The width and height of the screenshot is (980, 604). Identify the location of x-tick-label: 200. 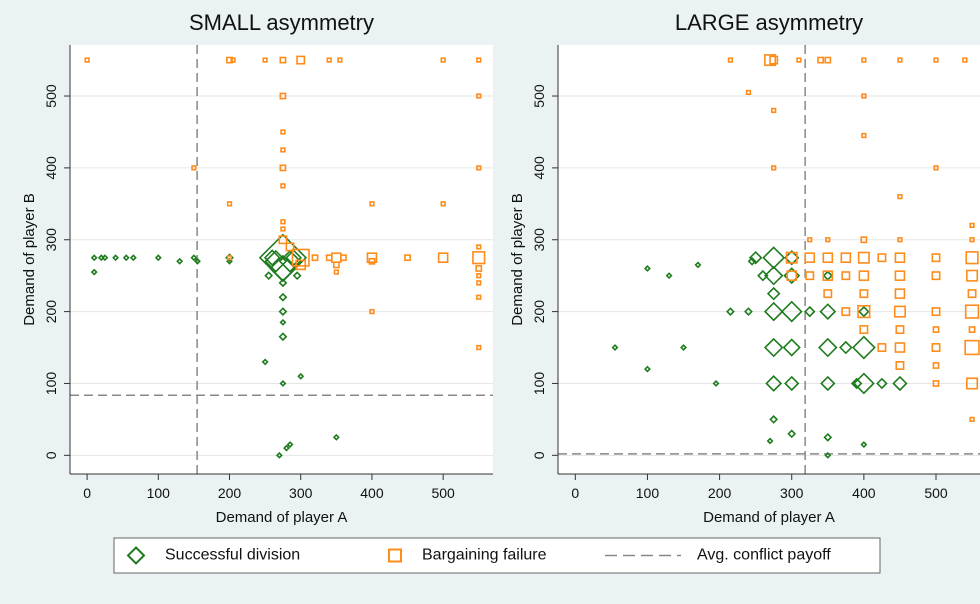
(720, 493).